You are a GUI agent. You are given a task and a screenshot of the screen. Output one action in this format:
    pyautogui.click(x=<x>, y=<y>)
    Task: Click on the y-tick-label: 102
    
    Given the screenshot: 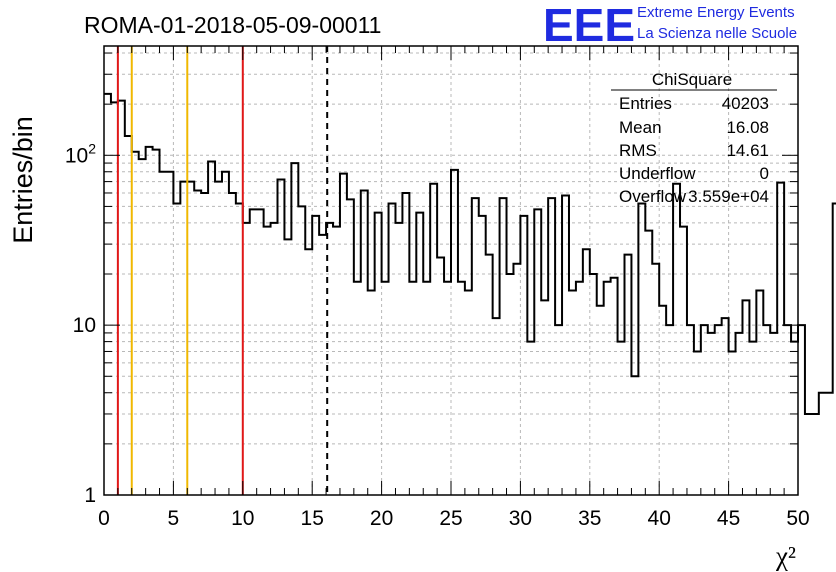 What is the action you would take?
    pyautogui.click(x=80, y=153)
    